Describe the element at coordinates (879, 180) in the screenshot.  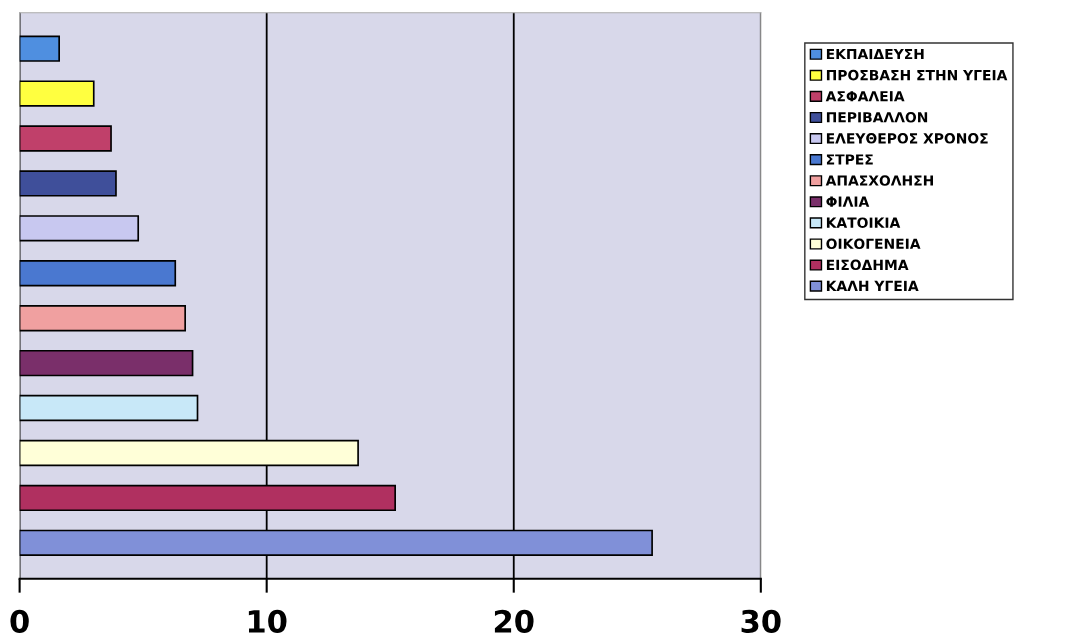
I see `legend-label: ΑΠΑΣΧΟΛΗΣΗ` at that location.